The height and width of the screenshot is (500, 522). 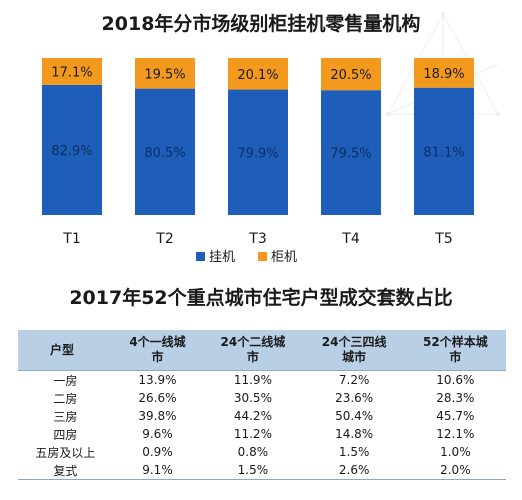 What do you see at coordinates (157, 452) in the screenshot?
I see `table-cell: 0.9%` at bounding box center [157, 452].